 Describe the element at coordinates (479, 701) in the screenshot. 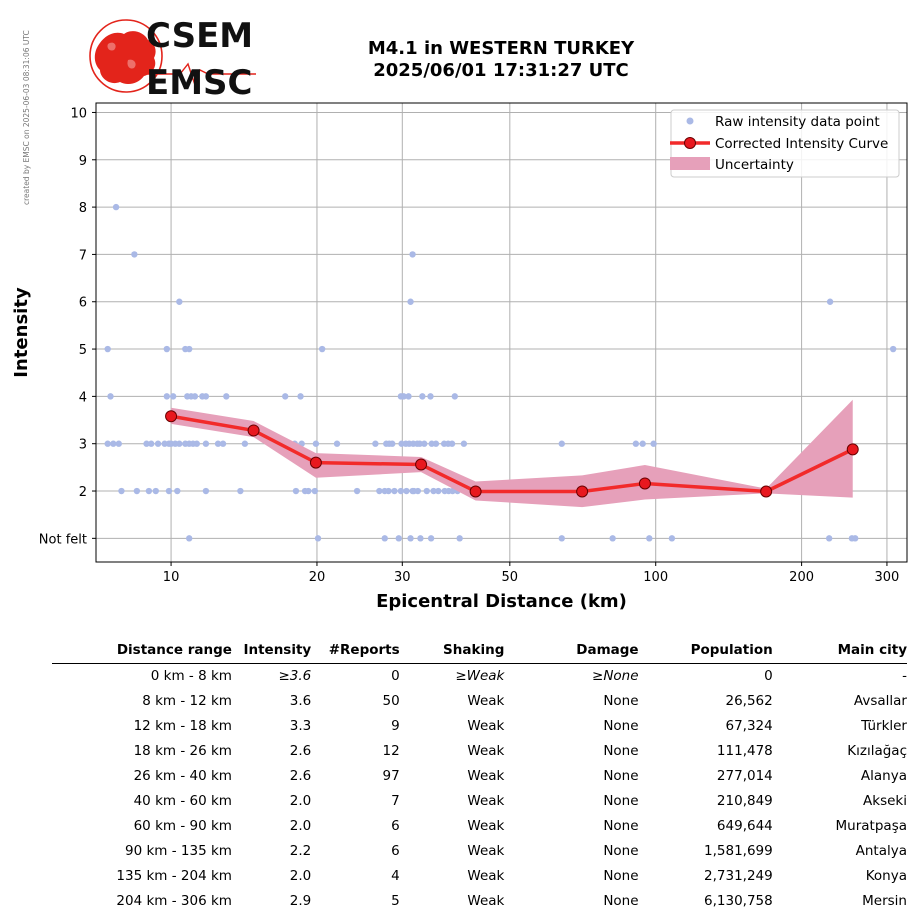

I see `table-row: 8 km - 12 km 3.6 50 Weak None 26,562 Avsallar` at that location.